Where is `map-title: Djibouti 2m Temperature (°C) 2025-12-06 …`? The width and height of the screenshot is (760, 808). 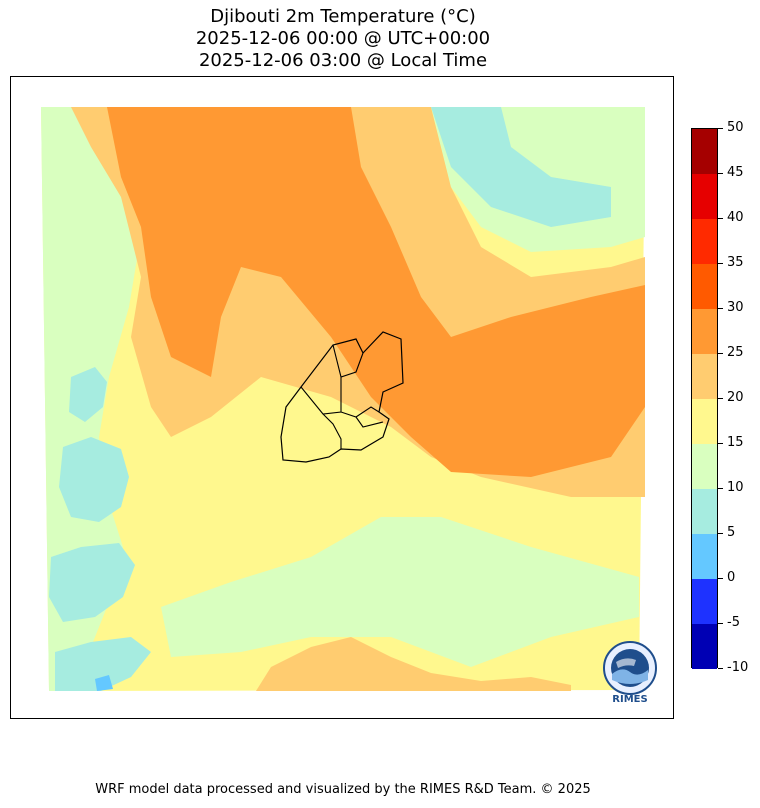 map-title: Djibouti 2m Temperature (°C) 2025-12-06 … is located at coordinates (343, 39).